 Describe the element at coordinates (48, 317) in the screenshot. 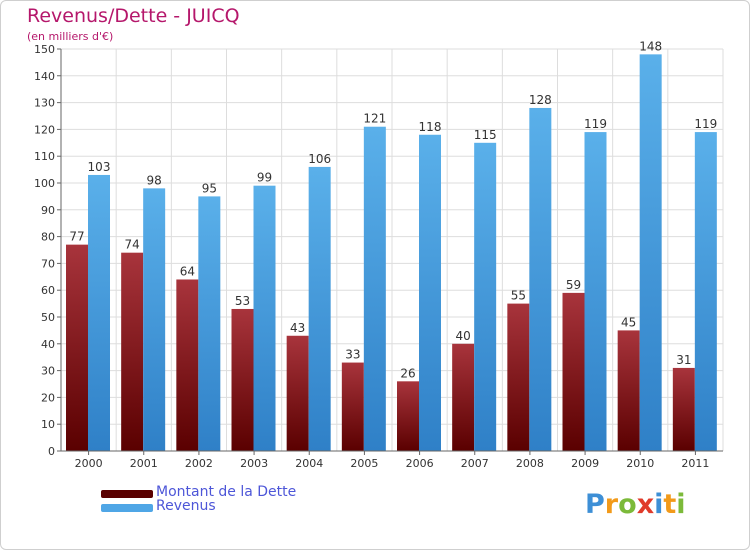

I see `y-tick-label: 50` at that location.